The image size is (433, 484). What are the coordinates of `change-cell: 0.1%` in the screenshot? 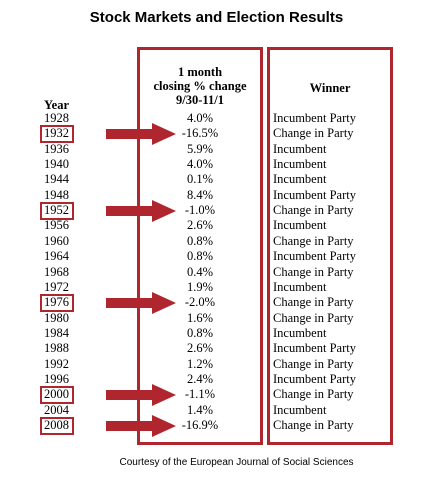 It's located at (200, 179).